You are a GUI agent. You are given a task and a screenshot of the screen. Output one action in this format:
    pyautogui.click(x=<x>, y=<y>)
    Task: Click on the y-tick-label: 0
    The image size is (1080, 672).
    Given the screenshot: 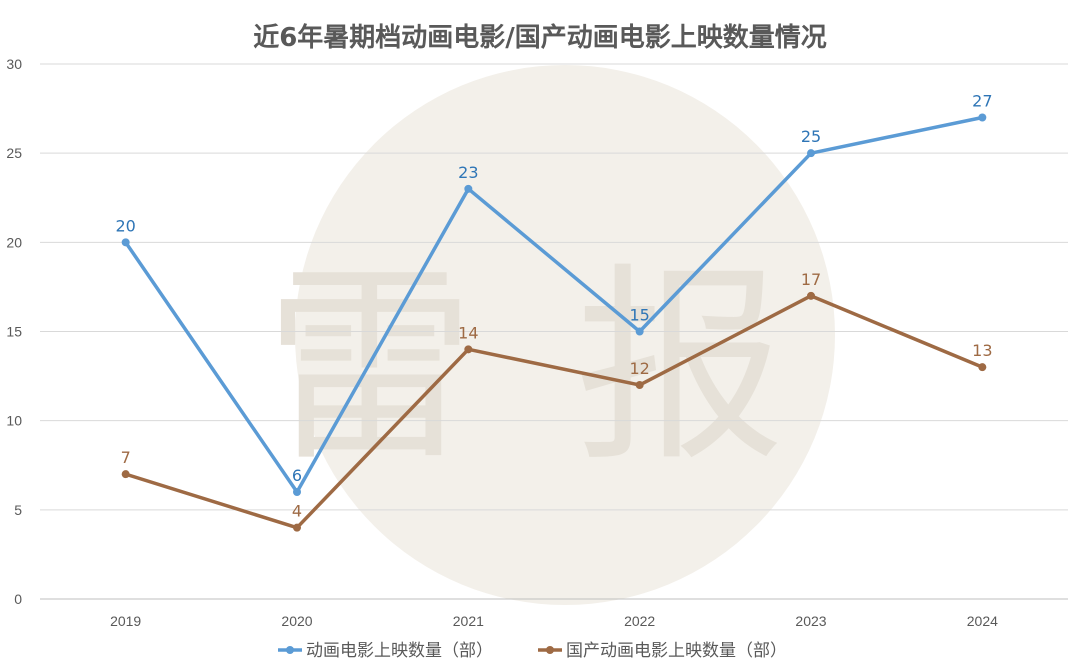 What is the action you would take?
    pyautogui.click(x=18, y=599)
    